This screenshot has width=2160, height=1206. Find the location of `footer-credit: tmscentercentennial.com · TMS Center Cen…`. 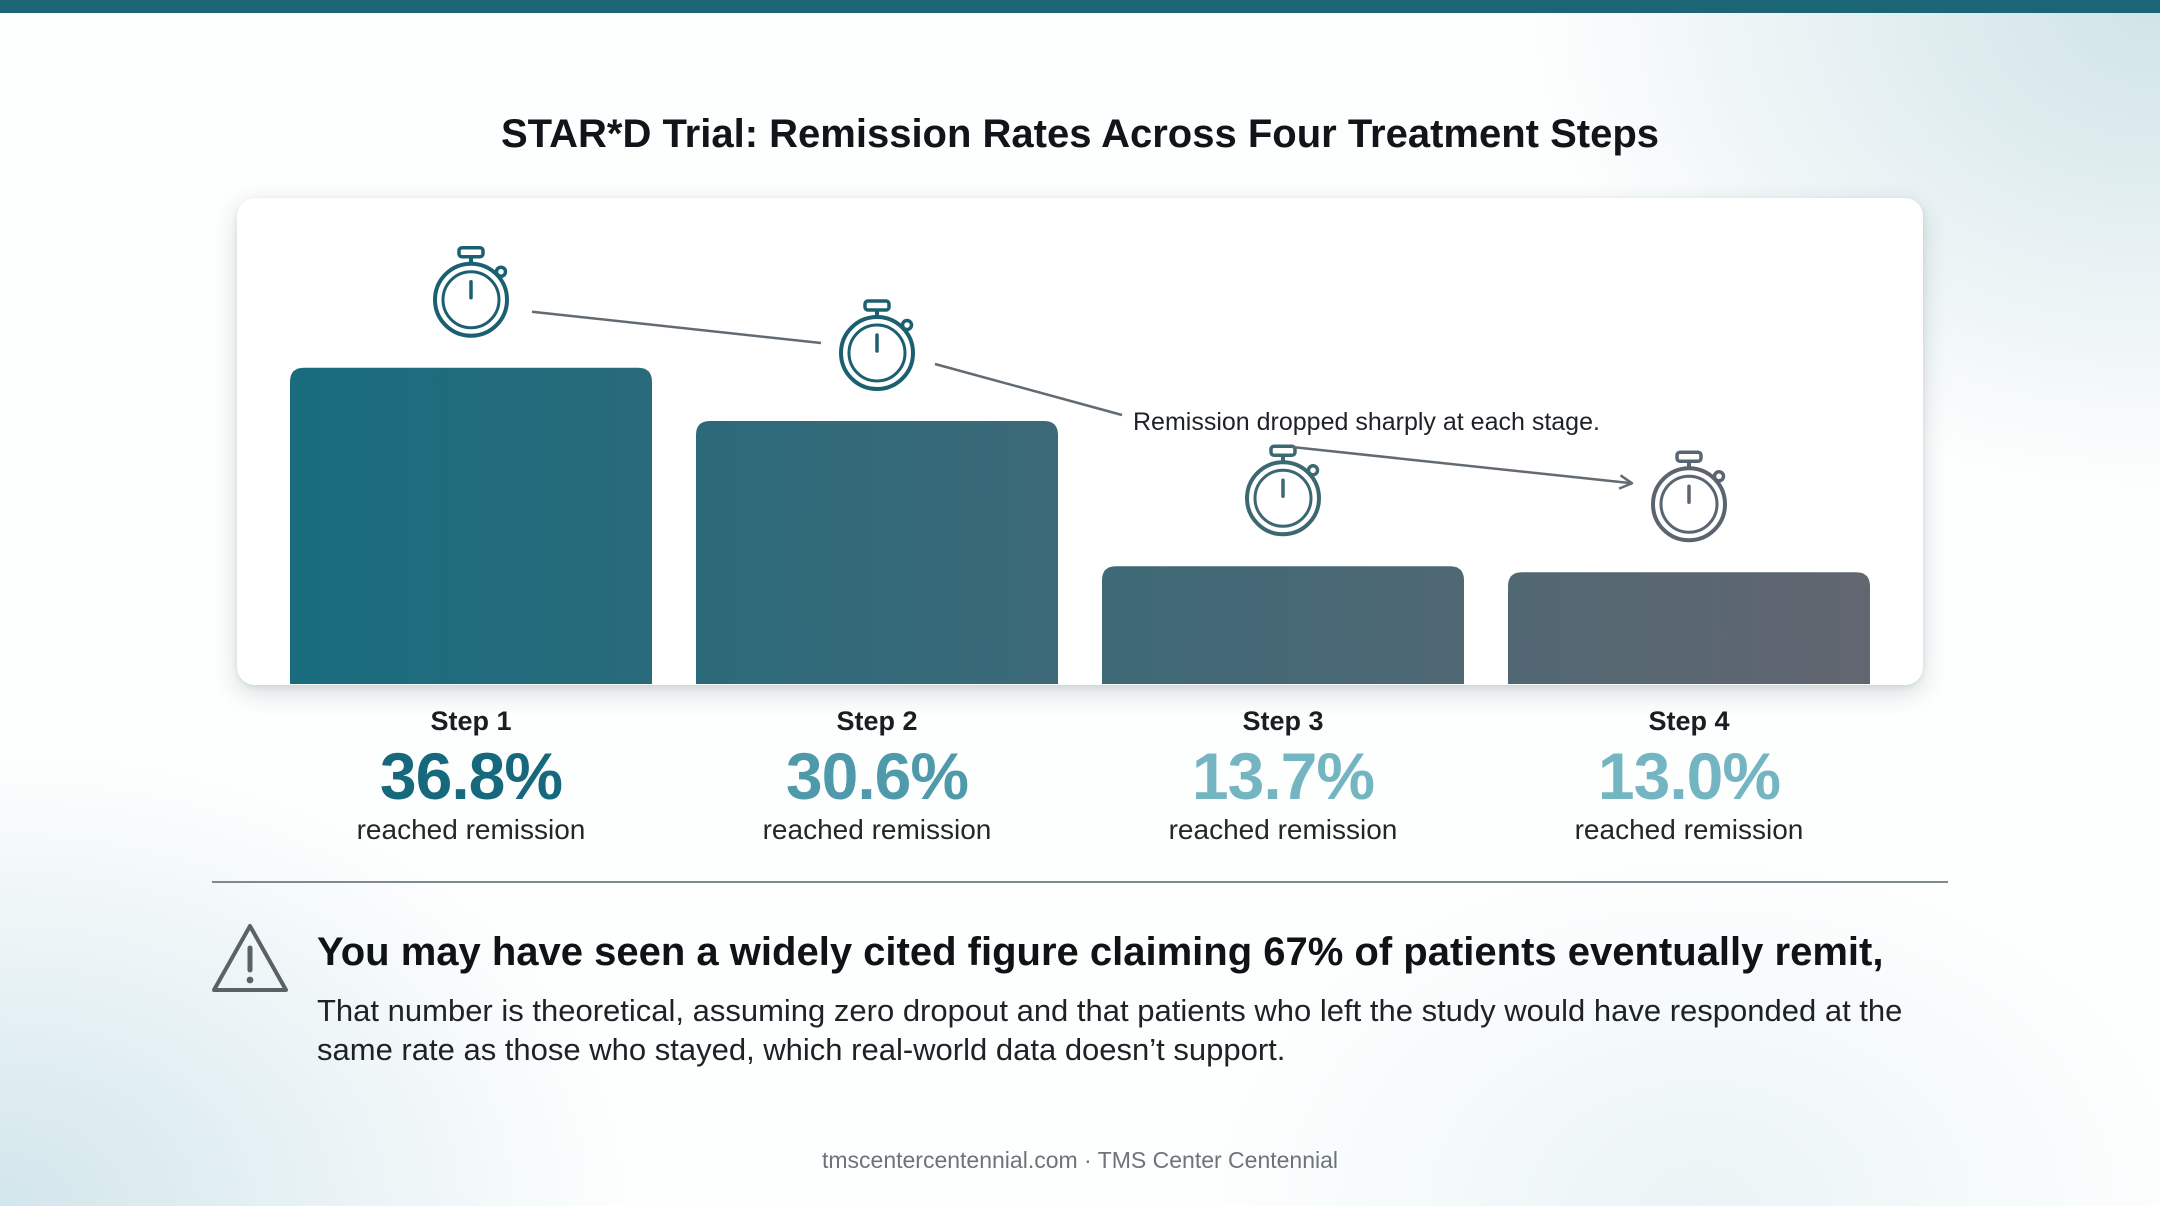

footer-credit: tmscentercentennial.com · TMS Center Cen… is located at coordinates (1080, 1160).